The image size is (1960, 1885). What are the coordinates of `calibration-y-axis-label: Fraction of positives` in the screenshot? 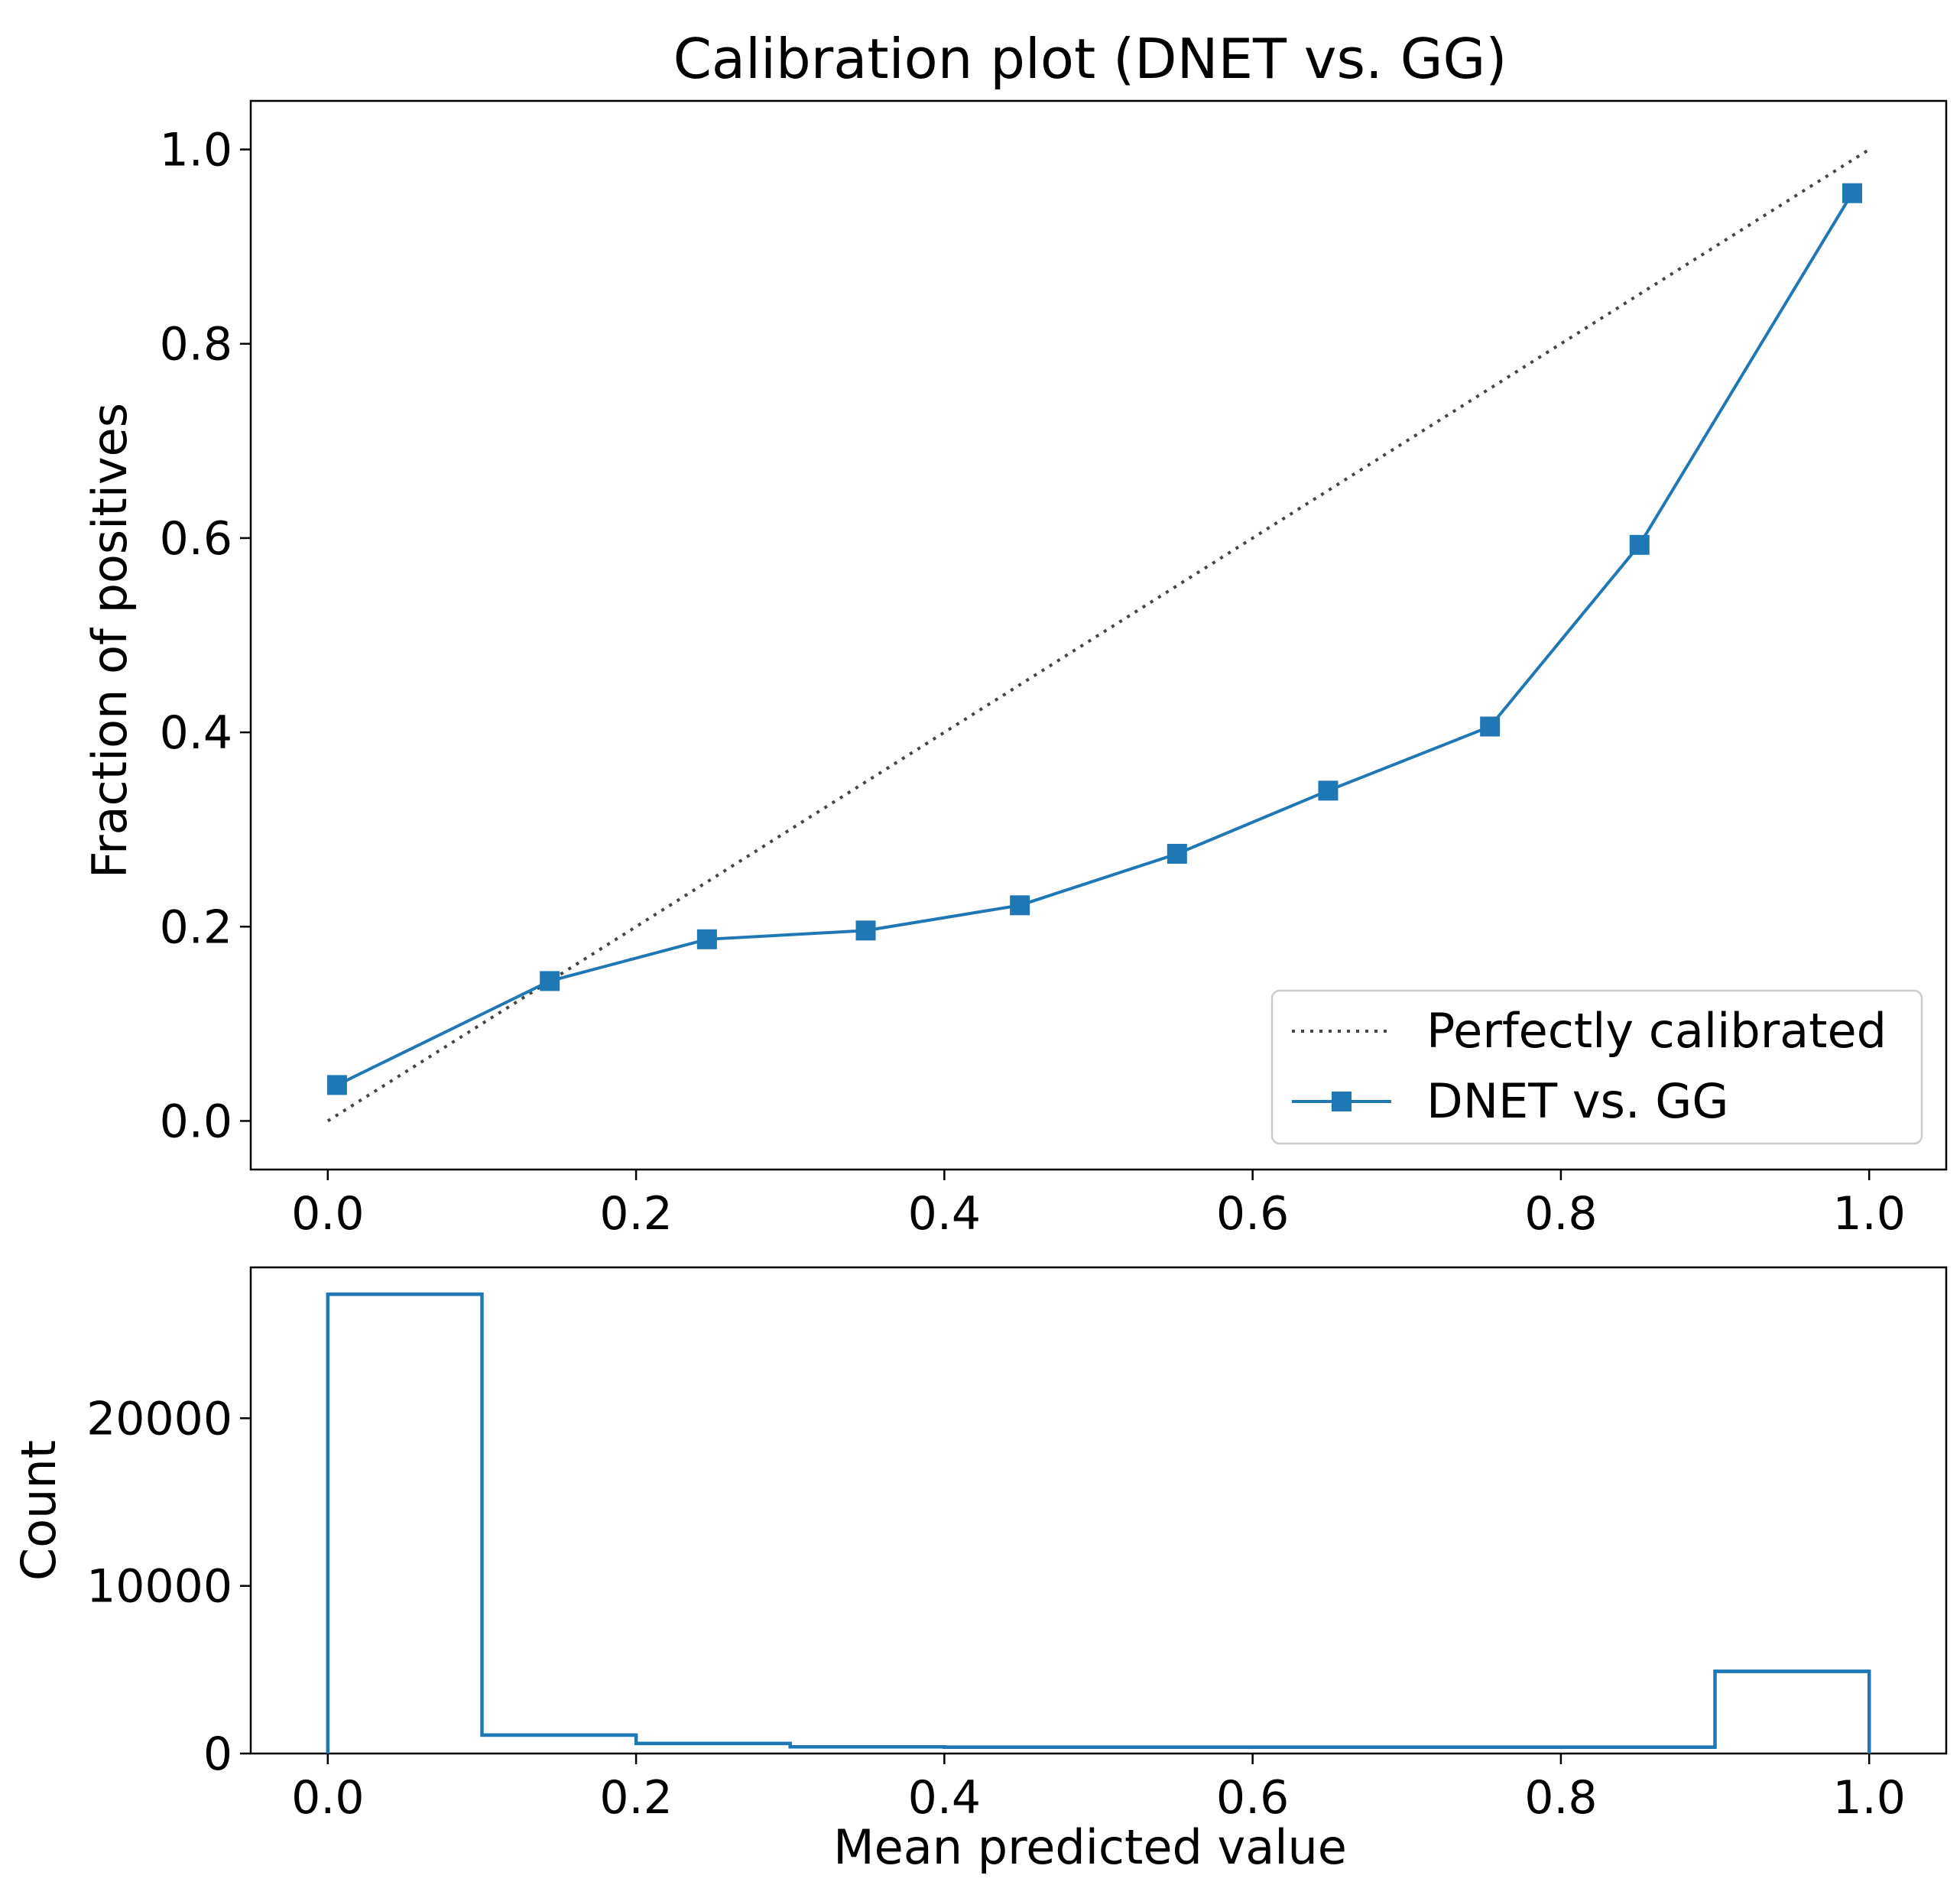 It's located at (110, 640).